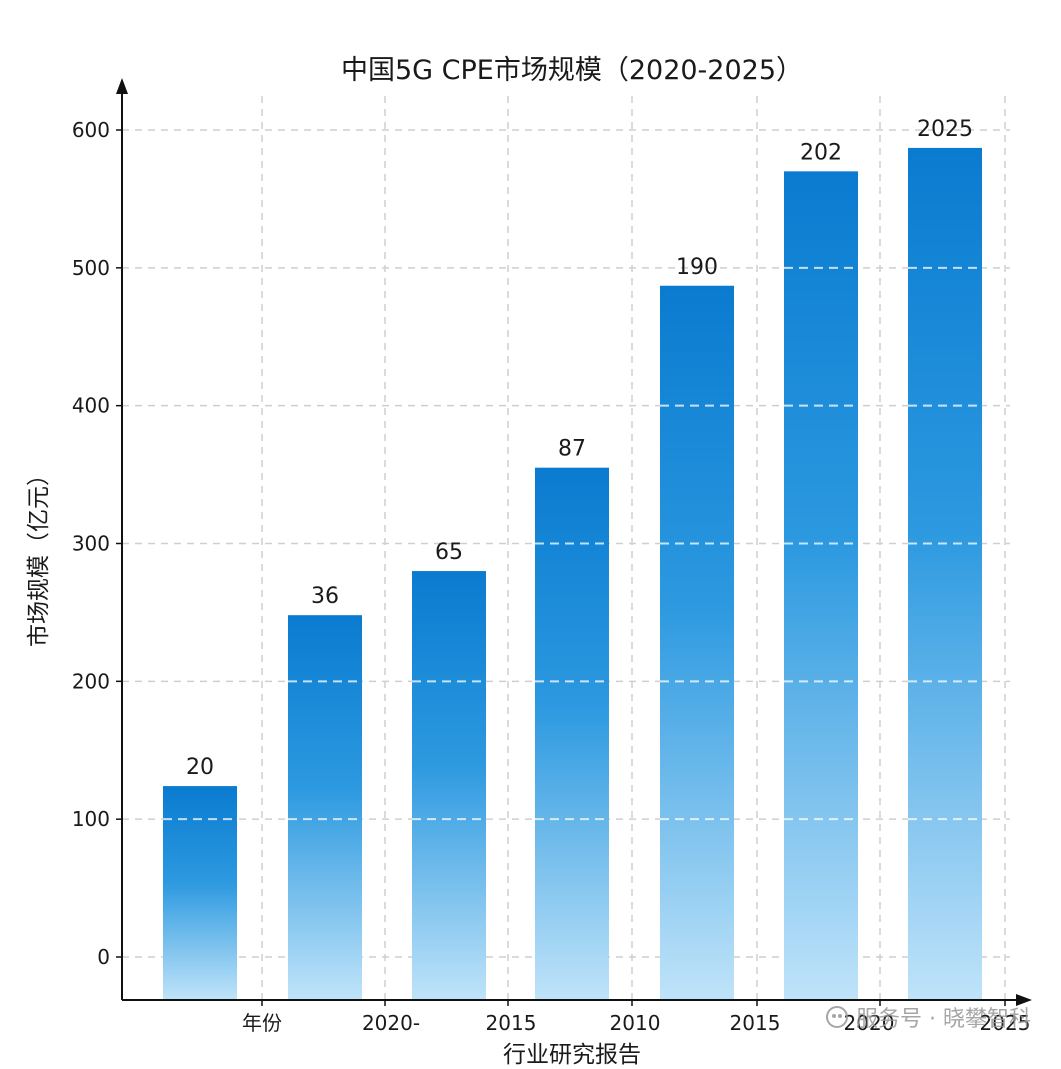  I want to click on y-tick-label: 200, so click(91, 681).